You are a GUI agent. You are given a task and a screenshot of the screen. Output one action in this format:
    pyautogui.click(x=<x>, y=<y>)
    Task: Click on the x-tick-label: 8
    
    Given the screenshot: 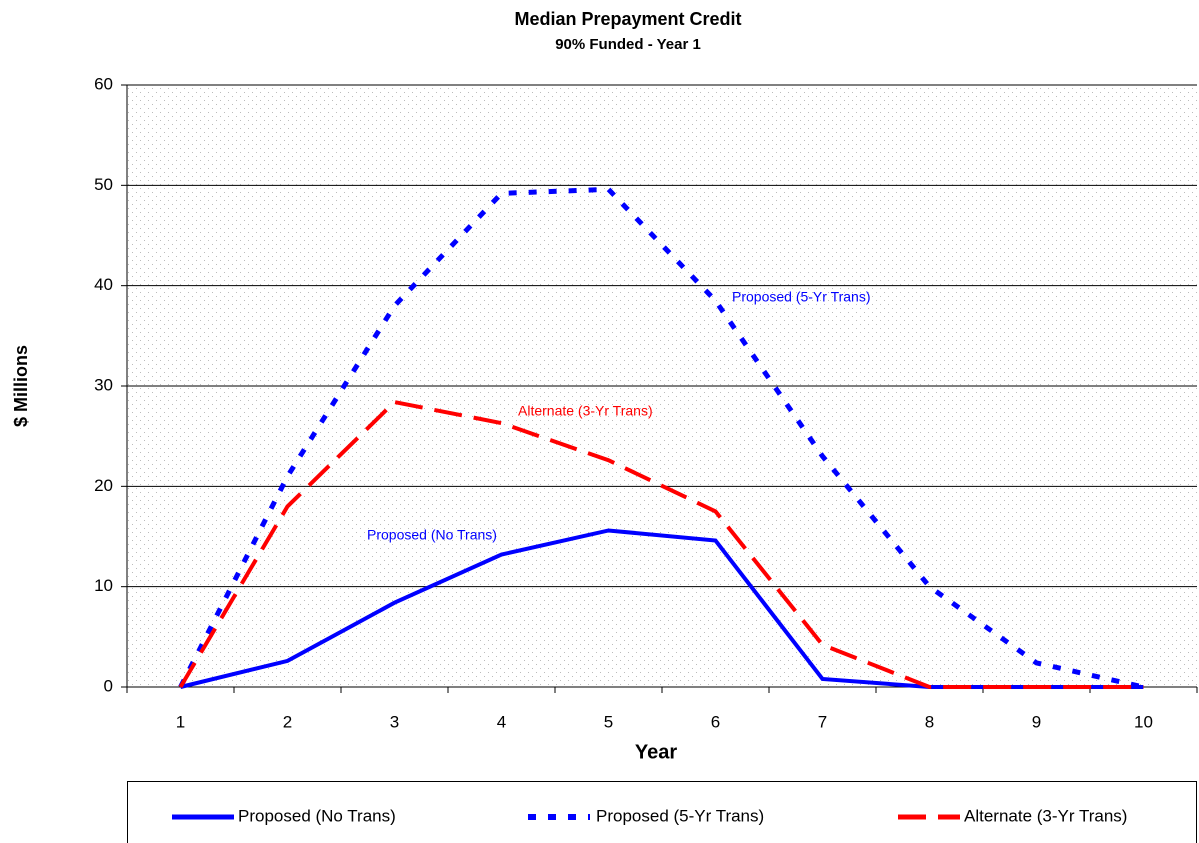 What is the action you would take?
    pyautogui.click(x=929, y=721)
    